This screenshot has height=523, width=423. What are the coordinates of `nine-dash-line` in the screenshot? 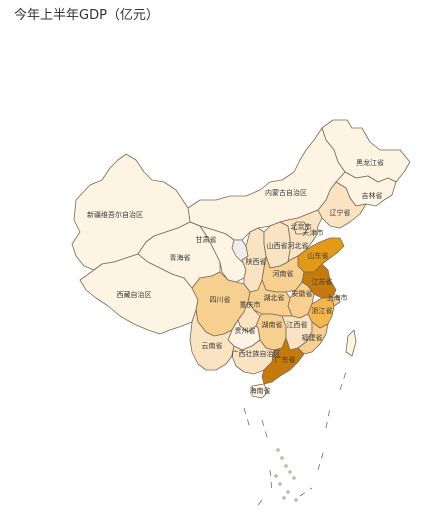 It's located at (295, 440).